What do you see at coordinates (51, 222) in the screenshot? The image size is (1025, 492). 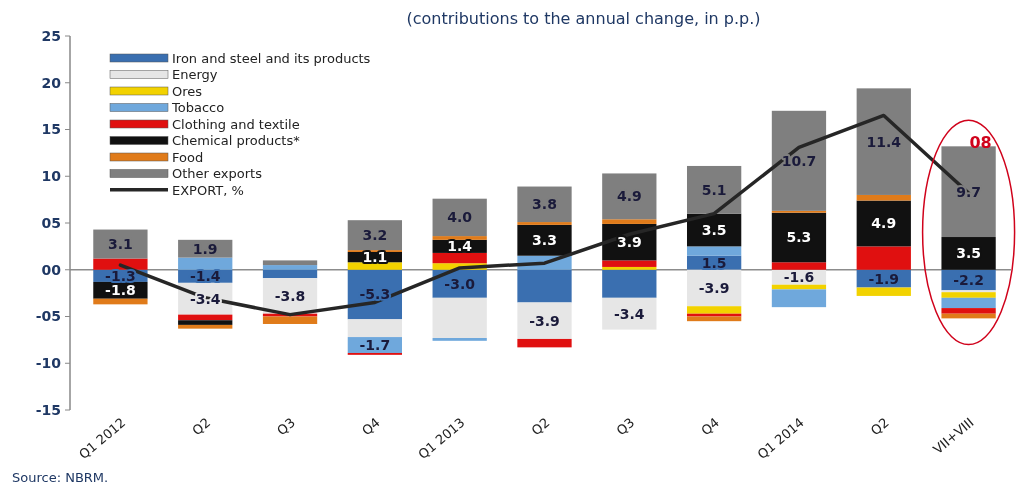 I see `y-tick-label: 05` at bounding box center [51, 222].